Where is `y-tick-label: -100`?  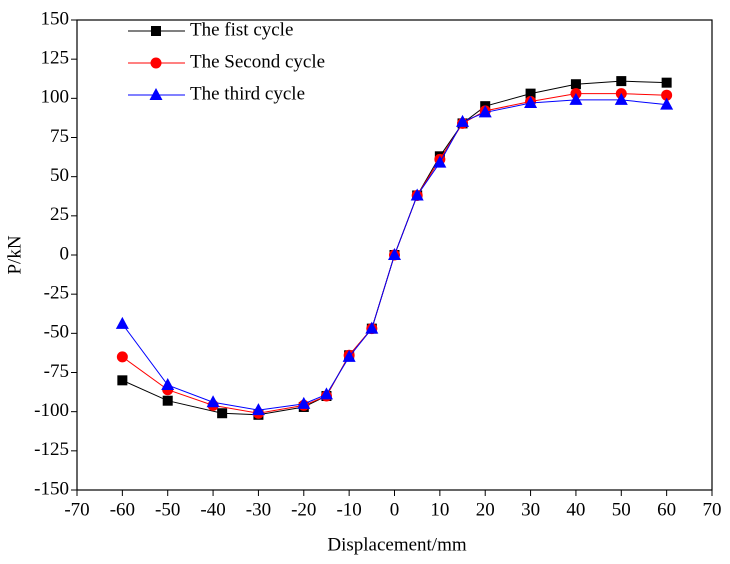 y-tick-label: -100 is located at coordinates (51, 410).